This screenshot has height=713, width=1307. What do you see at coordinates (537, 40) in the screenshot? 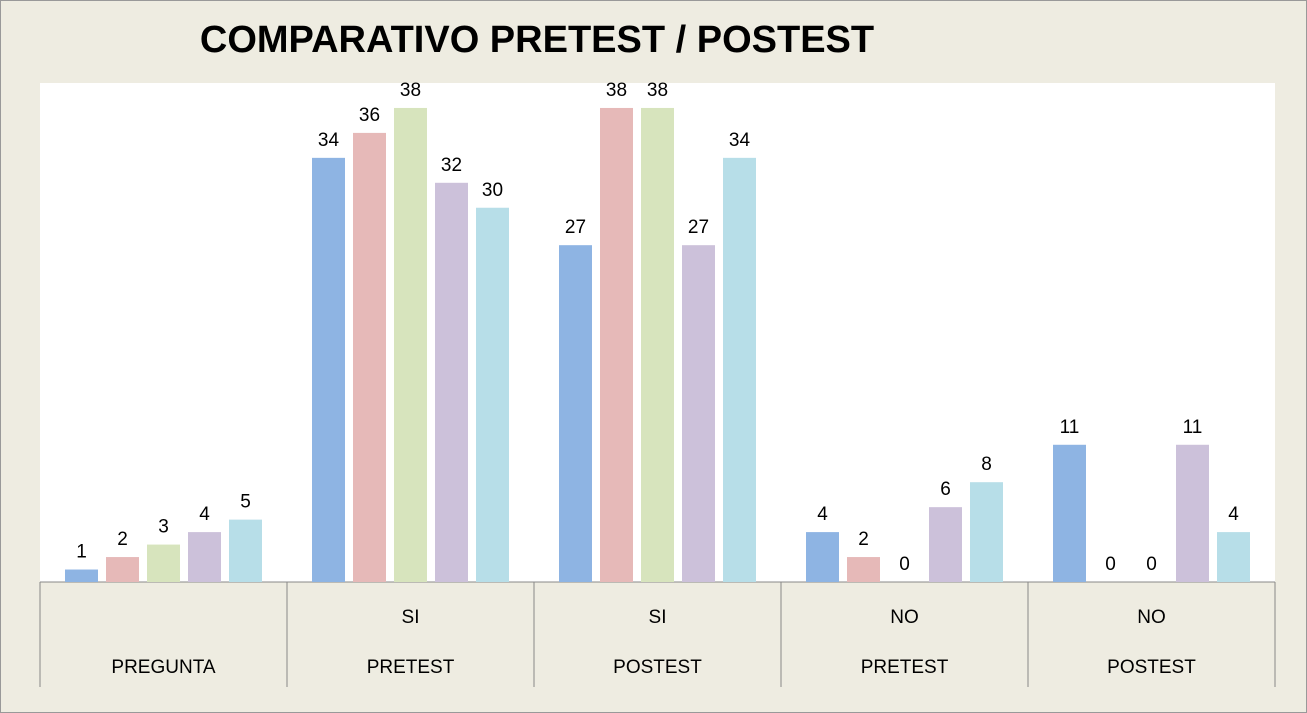
I see `chart-title: COMPARATIVO PRETEST / POSTEST` at bounding box center [537, 40].